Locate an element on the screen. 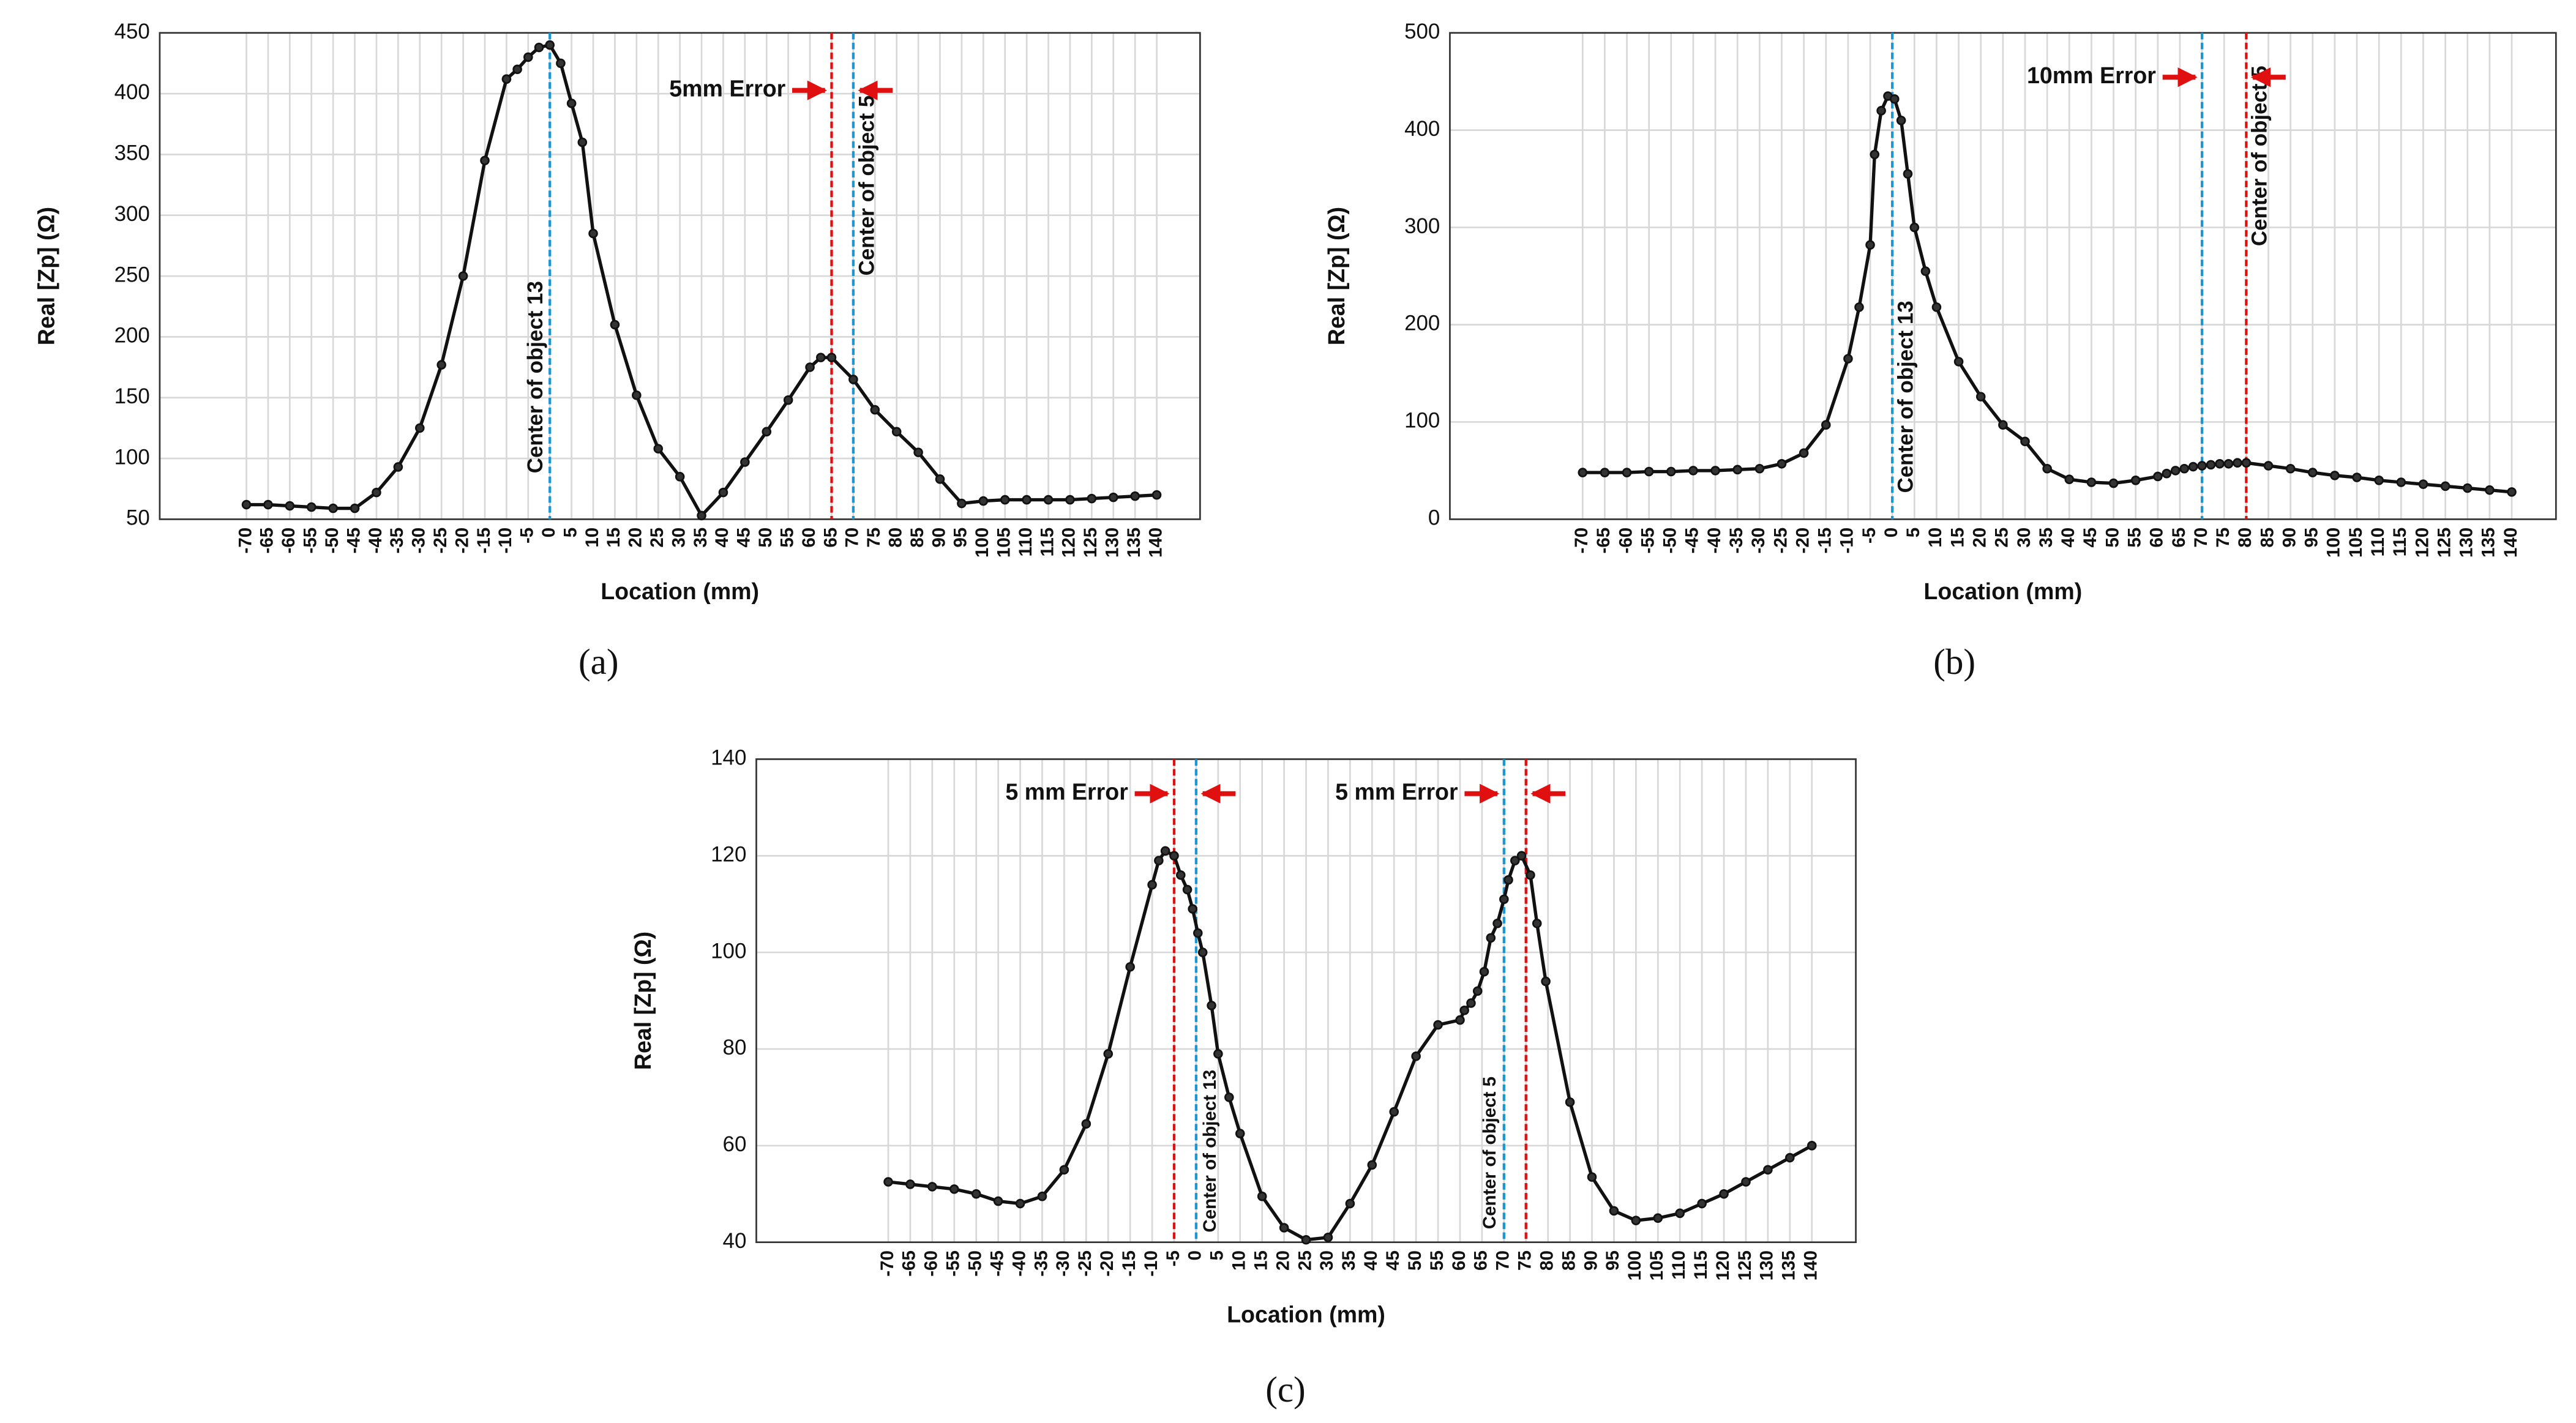 Image resolution: width=2576 pixels, height=1423 pixels. x-tick-label: -15 is located at coordinates (1825, 541).